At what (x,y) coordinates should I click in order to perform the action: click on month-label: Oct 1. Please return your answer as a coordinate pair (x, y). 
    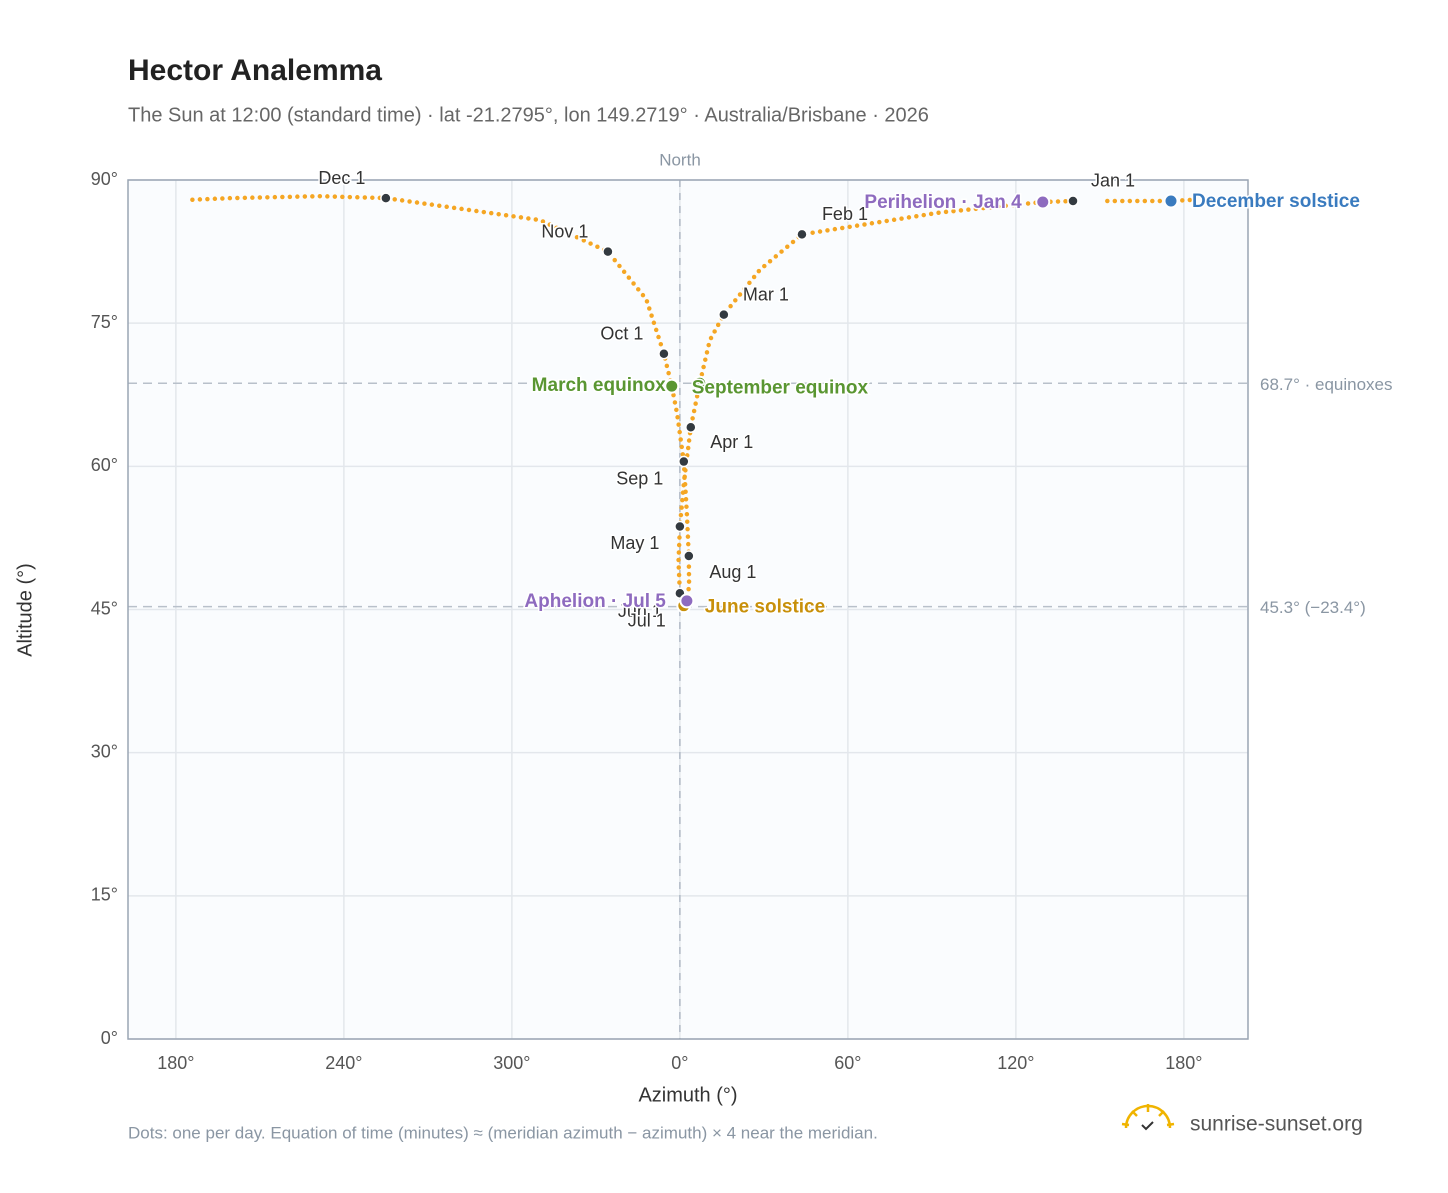
    Looking at the image, I should click on (621, 333).